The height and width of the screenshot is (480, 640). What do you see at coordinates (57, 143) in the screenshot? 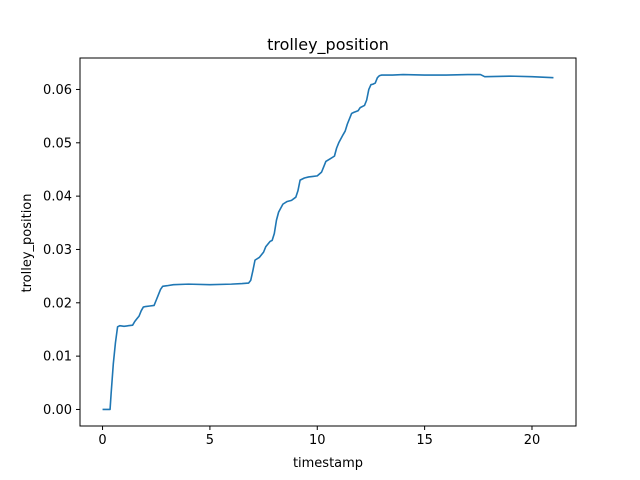
I see `y-tick-label: 0.05` at bounding box center [57, 143].